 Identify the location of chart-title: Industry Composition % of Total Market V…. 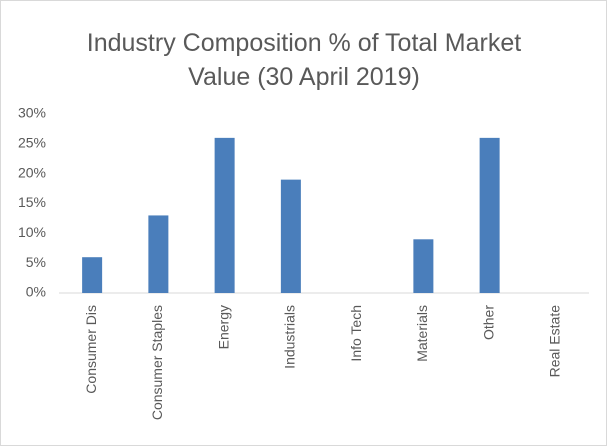
(304, 60).